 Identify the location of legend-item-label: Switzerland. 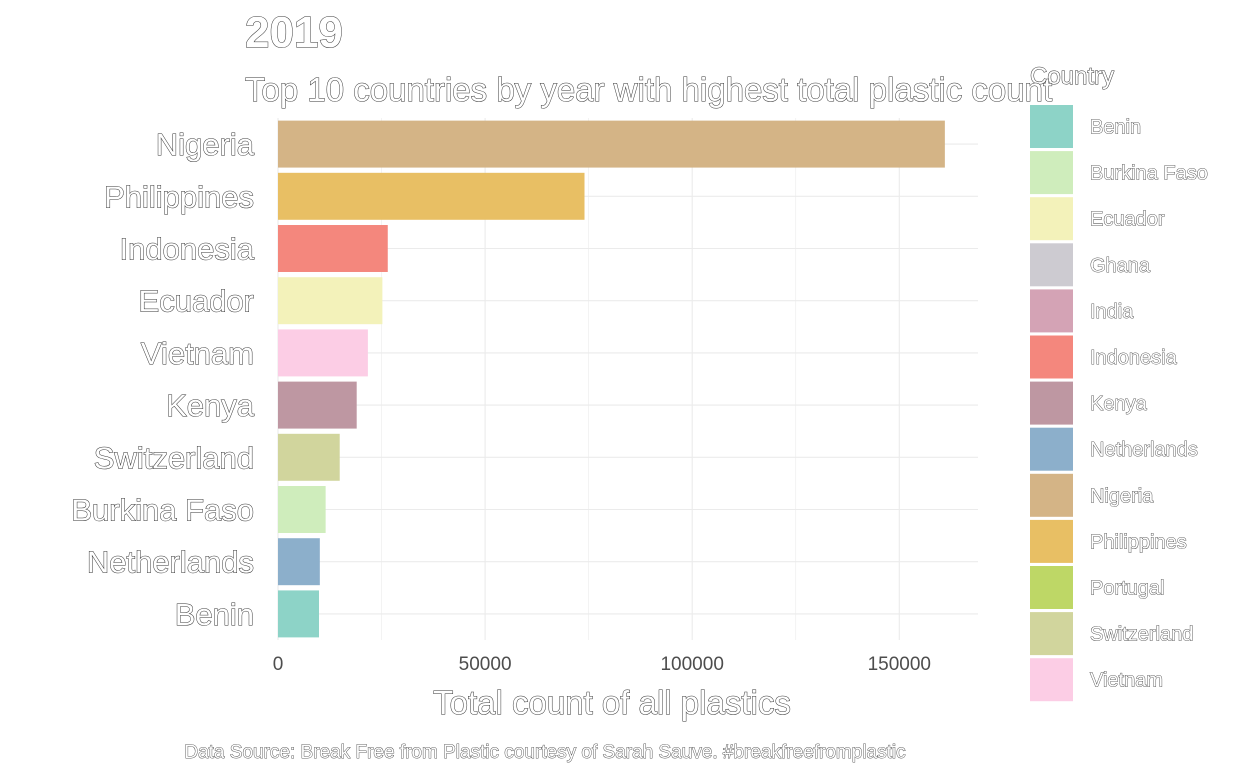
(1141, 635).